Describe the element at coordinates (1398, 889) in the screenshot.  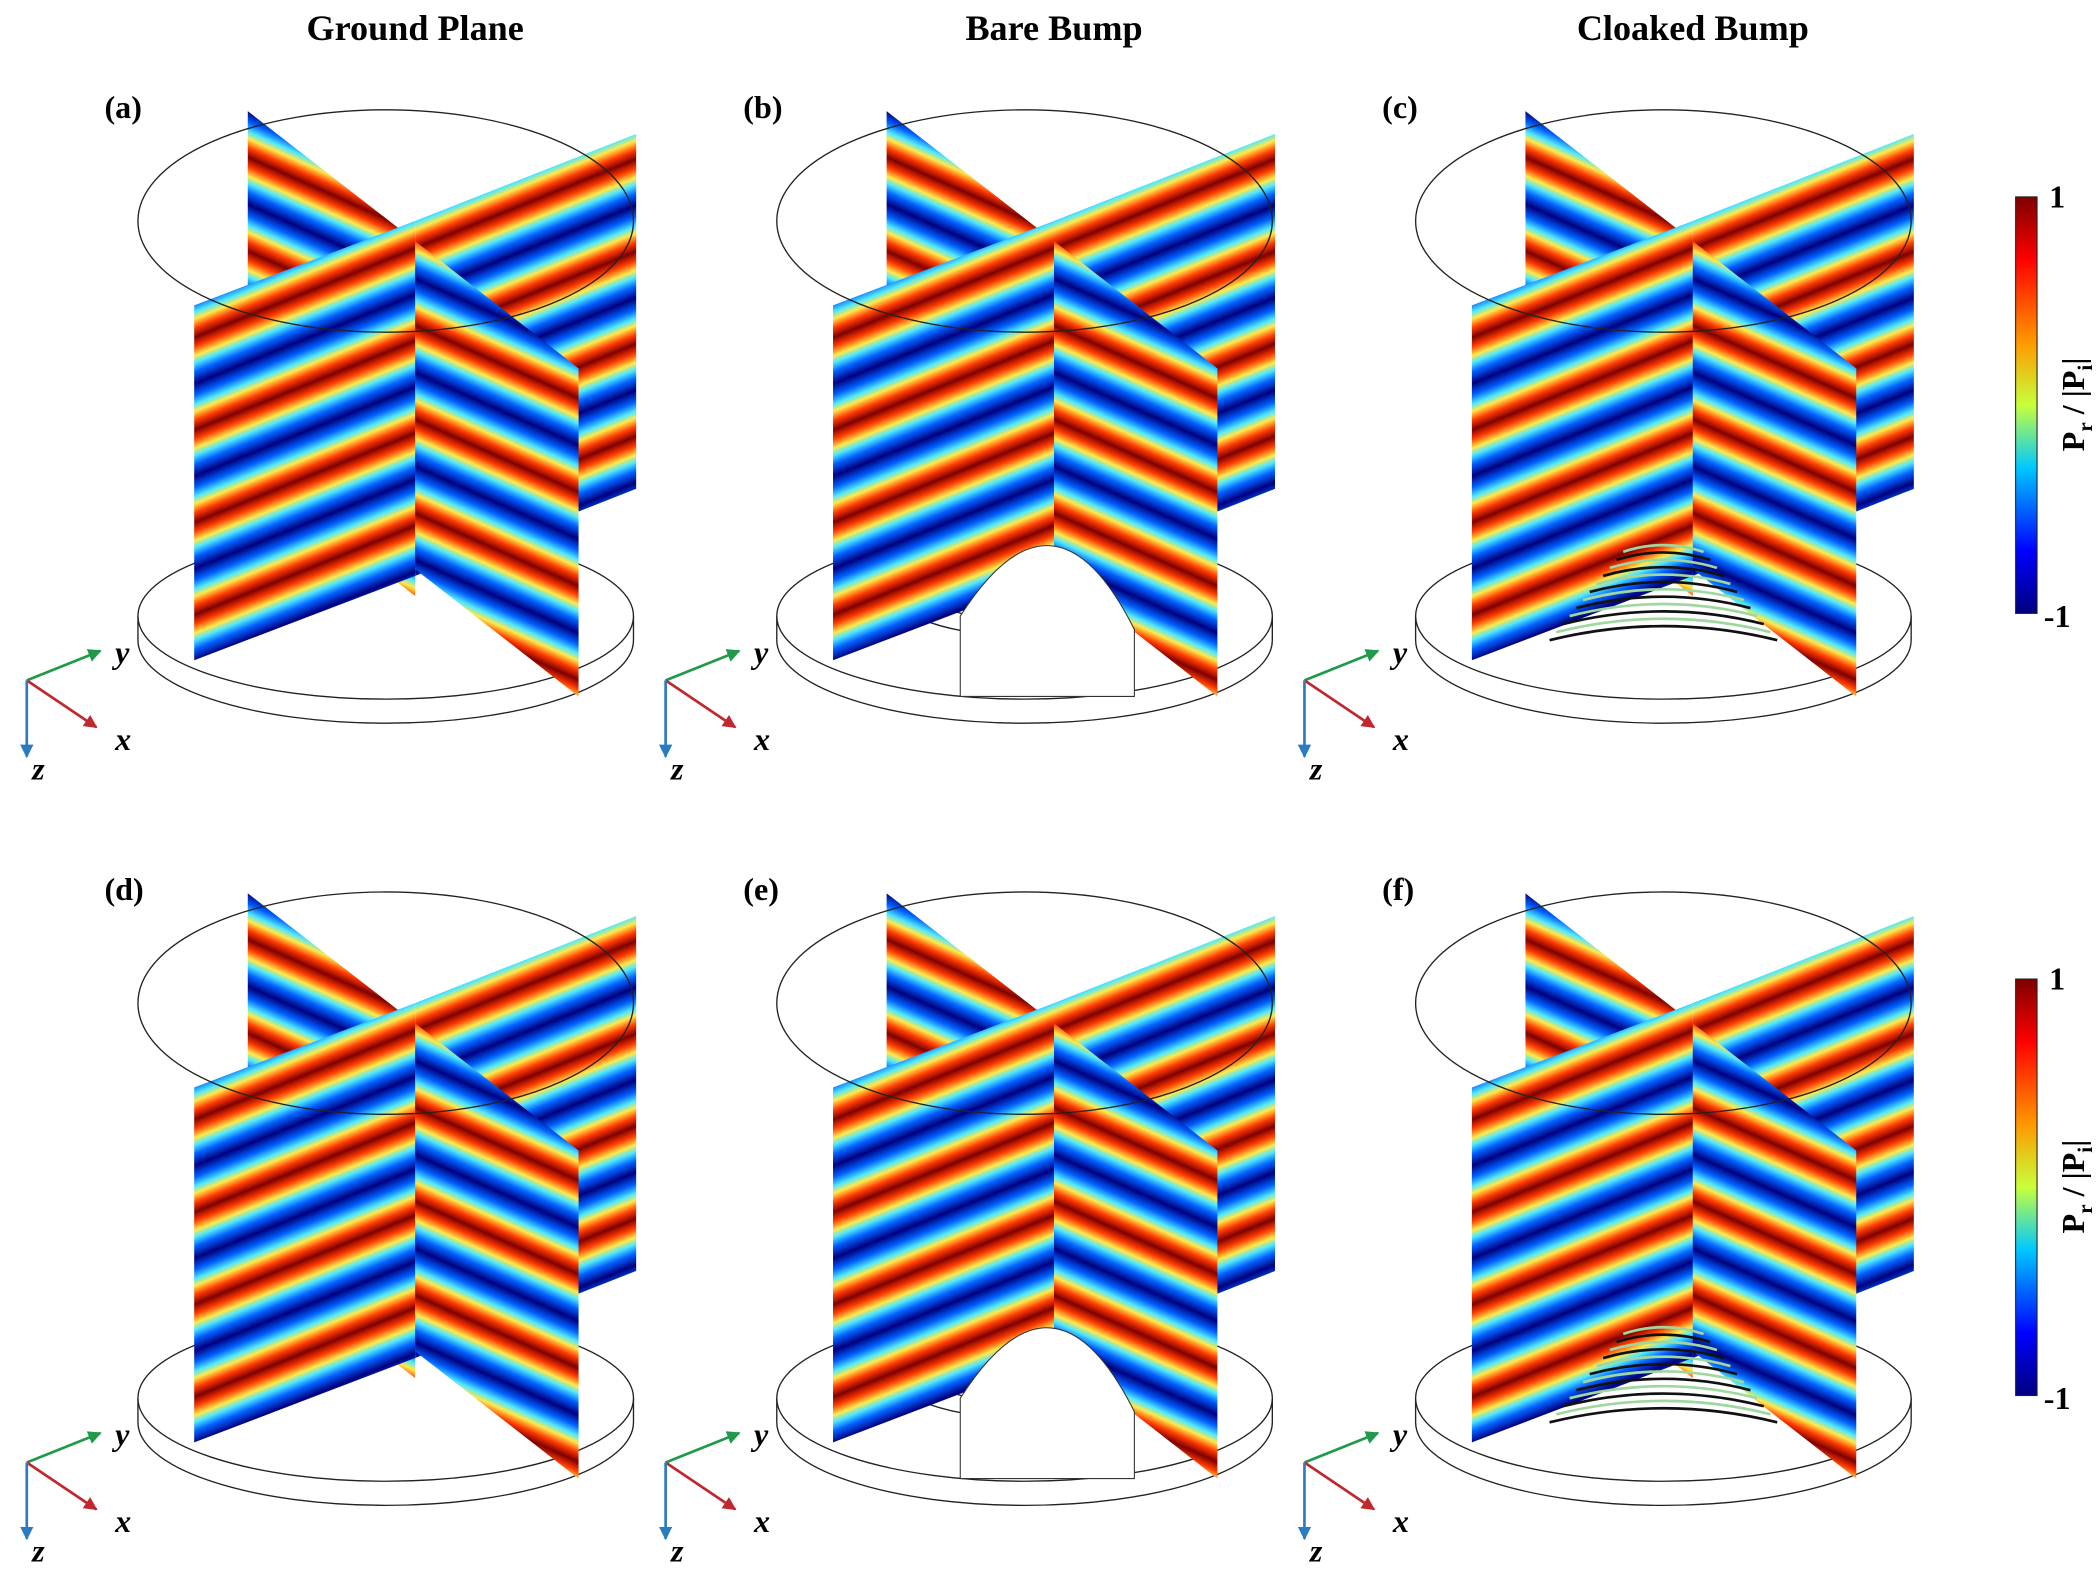
I see `panel-label: (f)` at that location.